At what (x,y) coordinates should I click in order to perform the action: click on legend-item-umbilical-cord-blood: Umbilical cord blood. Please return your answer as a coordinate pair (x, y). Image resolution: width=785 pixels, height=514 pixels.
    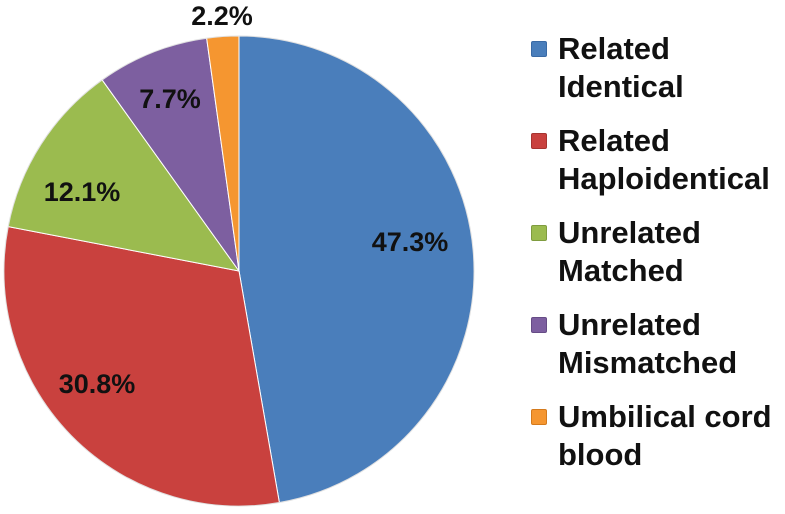
    Looking at the image, I should click on (656, 441).